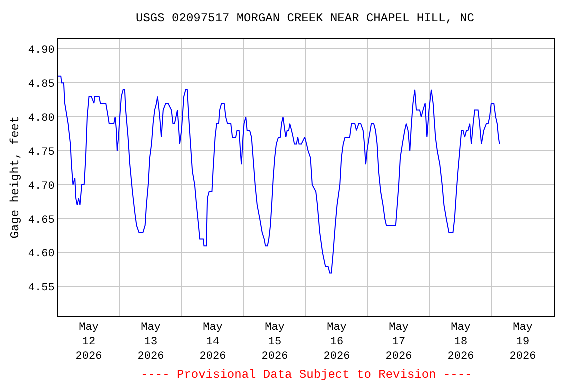 The width and height of the screenshot is (576, 384). Describe the element at coordinates (461, 342) in the screenshot. I see `x-tick-label: May 18 2026` at that location.